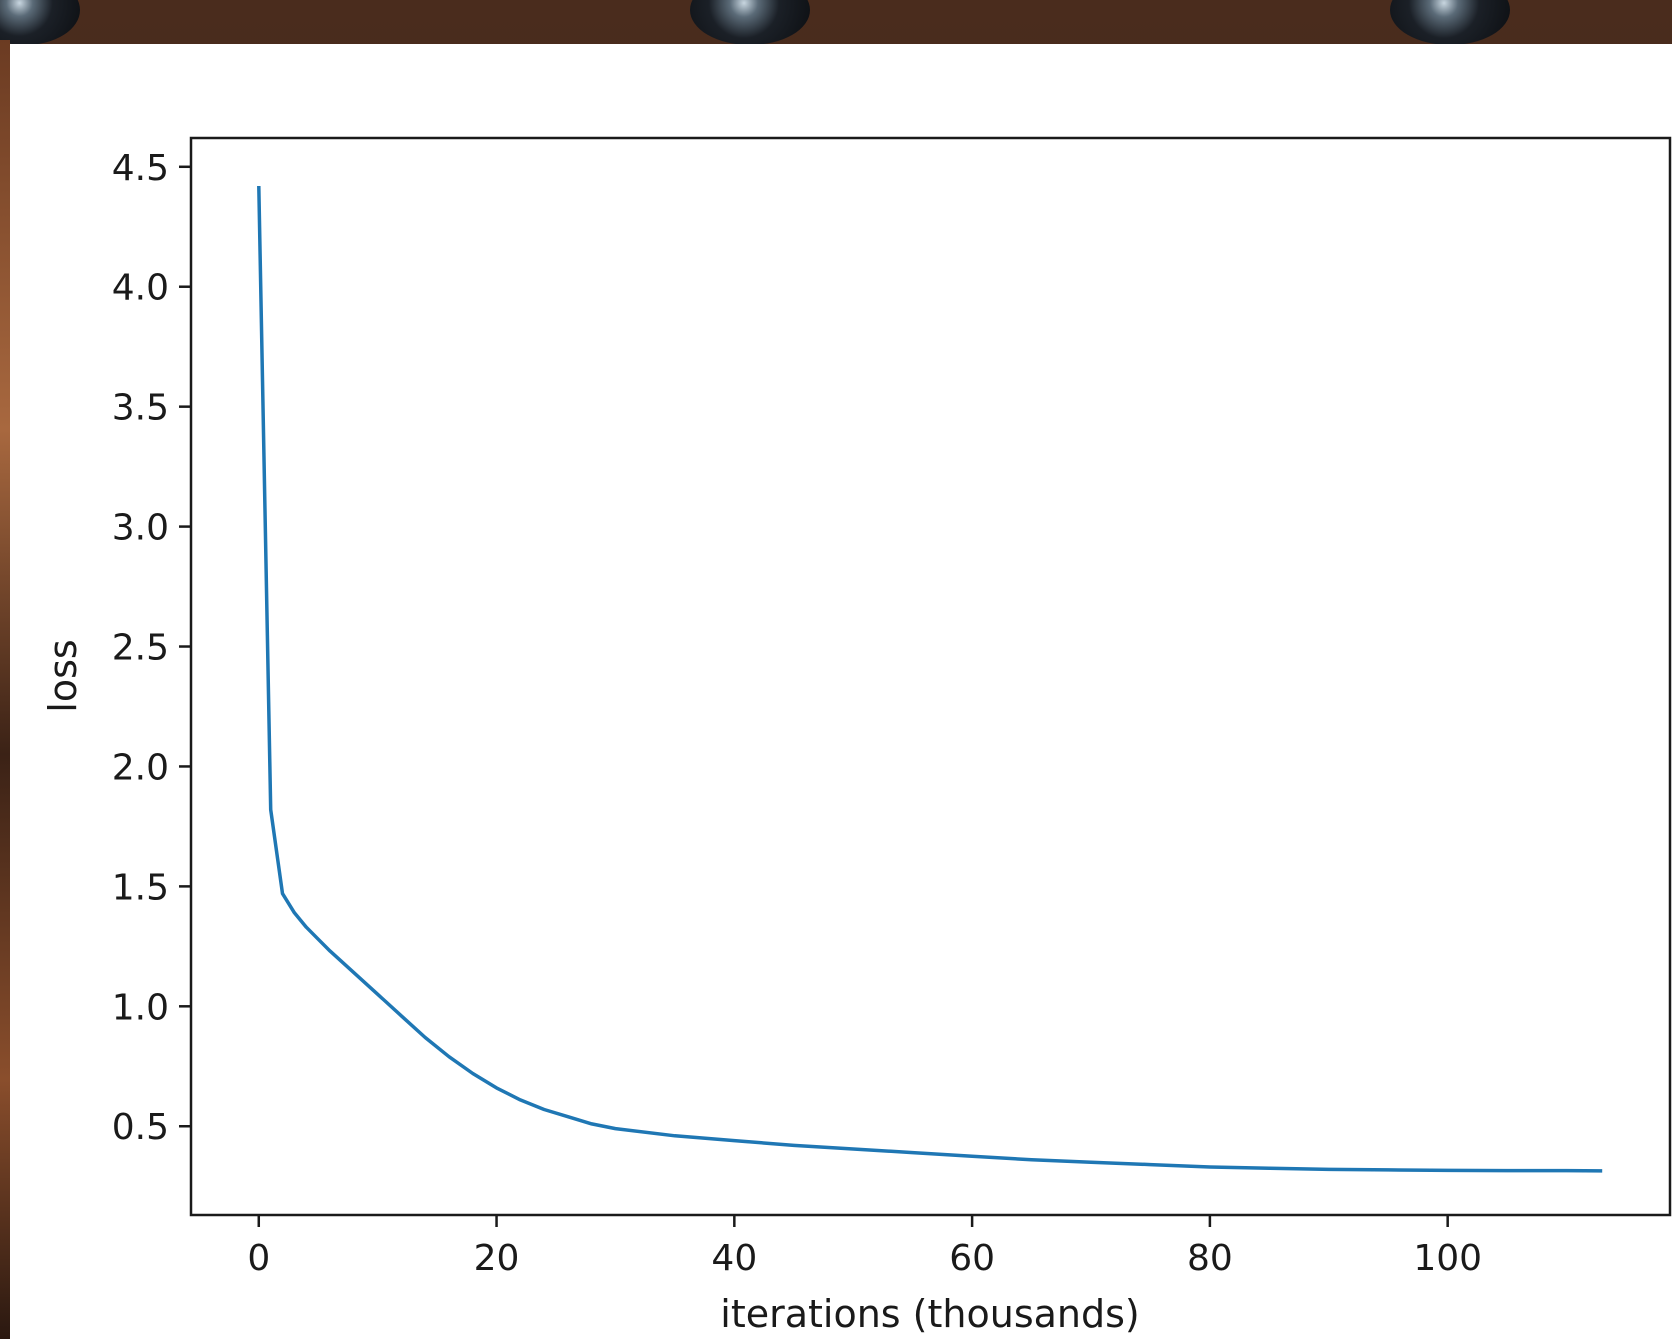 This screenshot has width=1672, height=1339. I want to click on x-tick-label: 100, so click(1447, 1258).